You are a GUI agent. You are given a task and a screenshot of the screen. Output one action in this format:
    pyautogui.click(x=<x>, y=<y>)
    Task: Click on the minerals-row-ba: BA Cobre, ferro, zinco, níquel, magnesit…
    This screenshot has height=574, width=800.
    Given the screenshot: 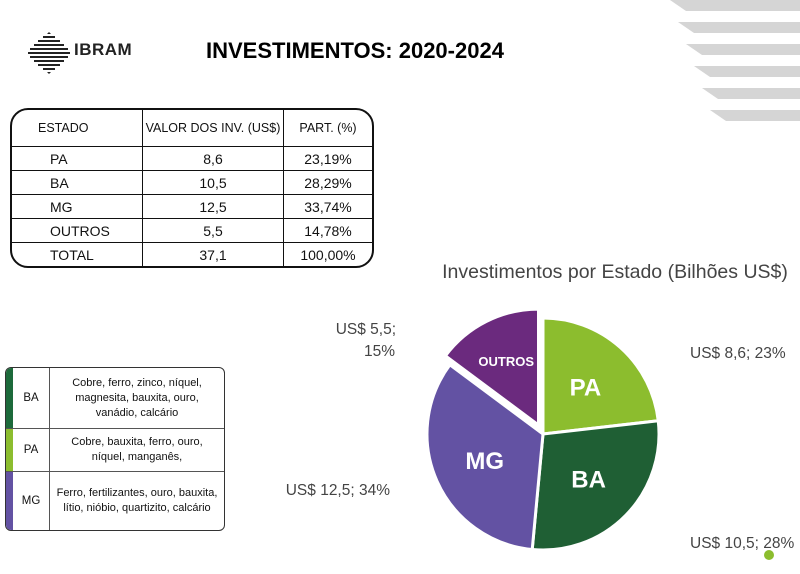 What is the action you would take?
    pyautogui.click(x=115, y=398)
    